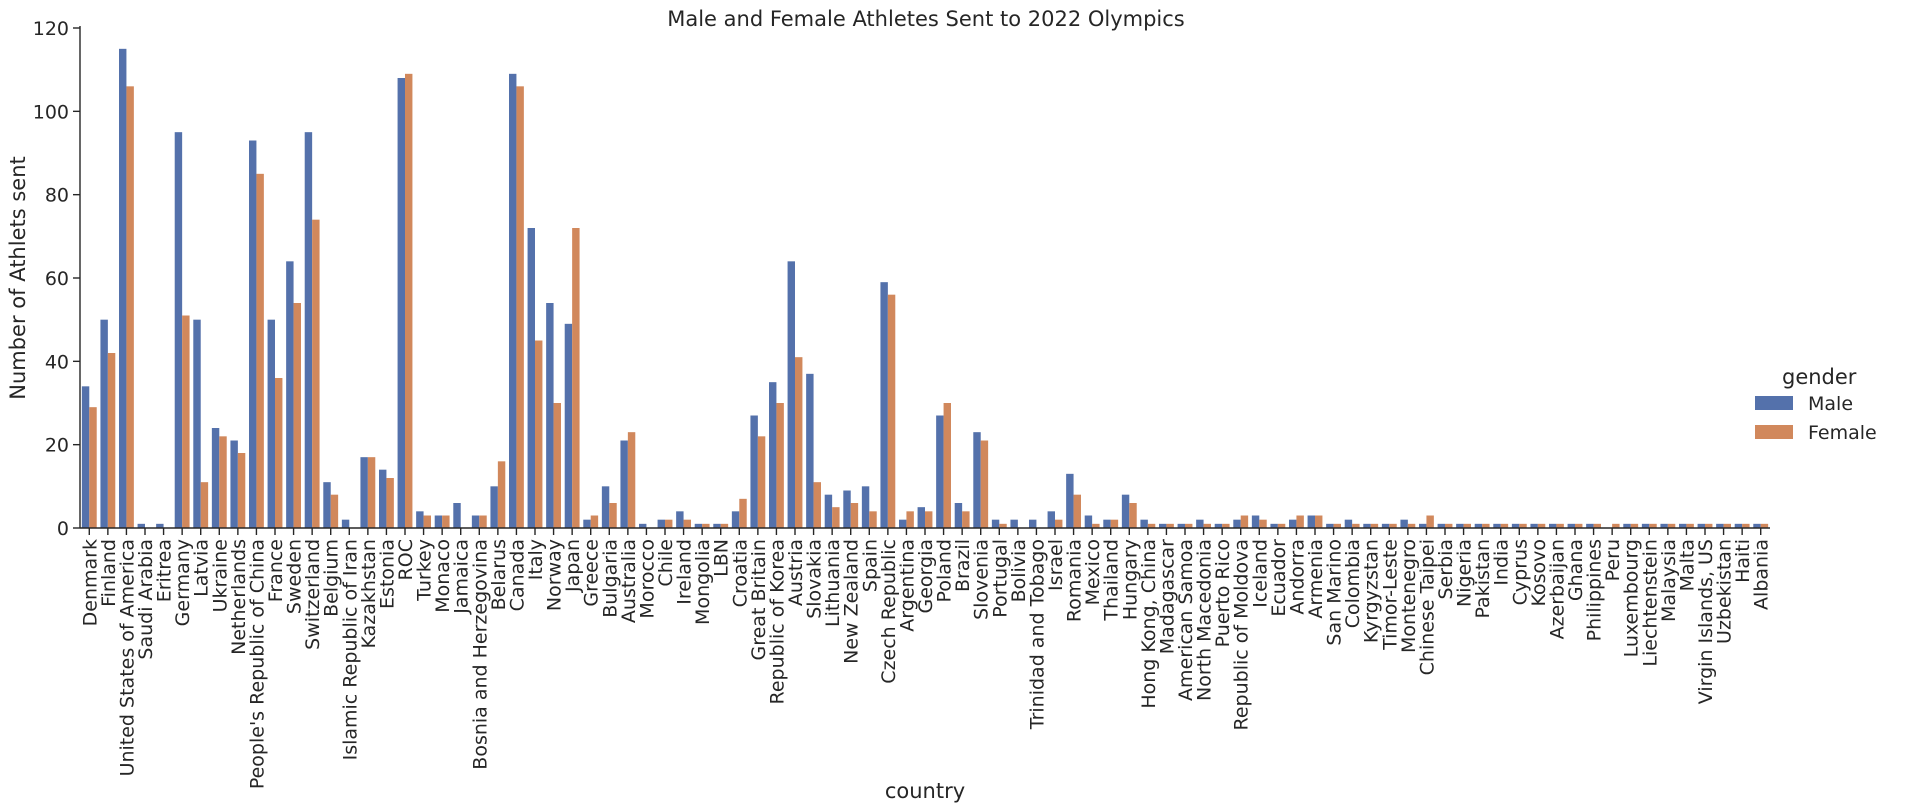  Describe the element at coordinates (90, 582) in the screenshot. I see `x-tick-label: Denmark` at that location.